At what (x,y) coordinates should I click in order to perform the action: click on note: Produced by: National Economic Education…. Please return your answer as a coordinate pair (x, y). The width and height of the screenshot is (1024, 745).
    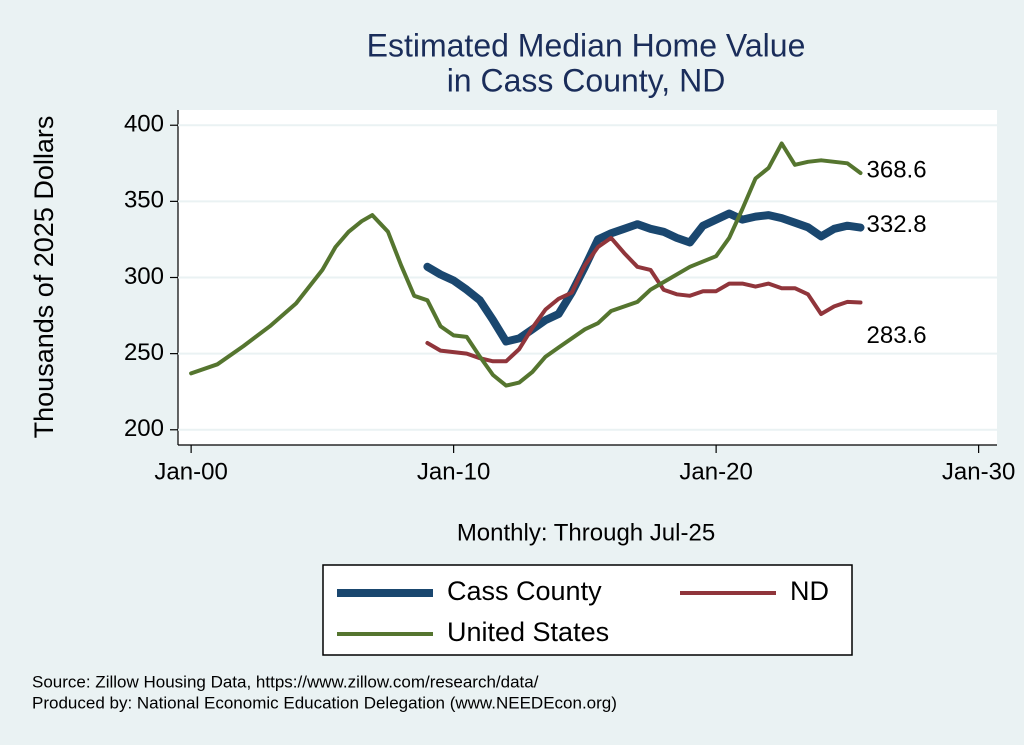
    Looking at the image, I should click on (324, 702).